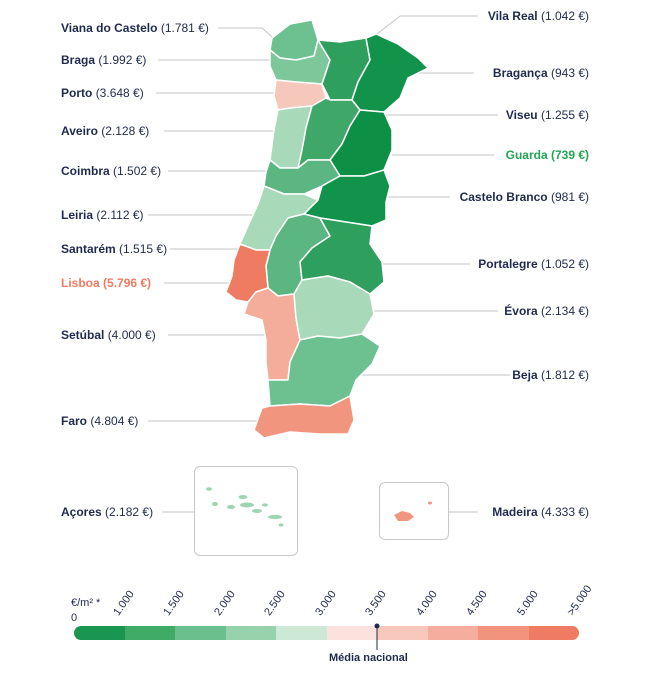 This screenshot has width=655, height=674. Describe the element at coordinates (546, 311) in the screenshot. I see `label-evora: Évora (2.134 €)` at that location.